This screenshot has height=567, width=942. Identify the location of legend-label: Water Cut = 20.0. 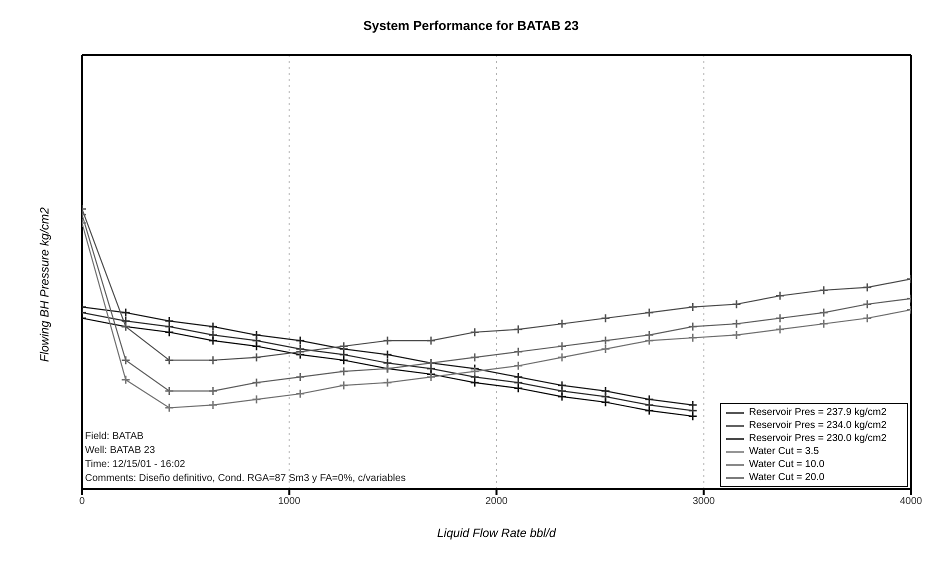
(786, 477).